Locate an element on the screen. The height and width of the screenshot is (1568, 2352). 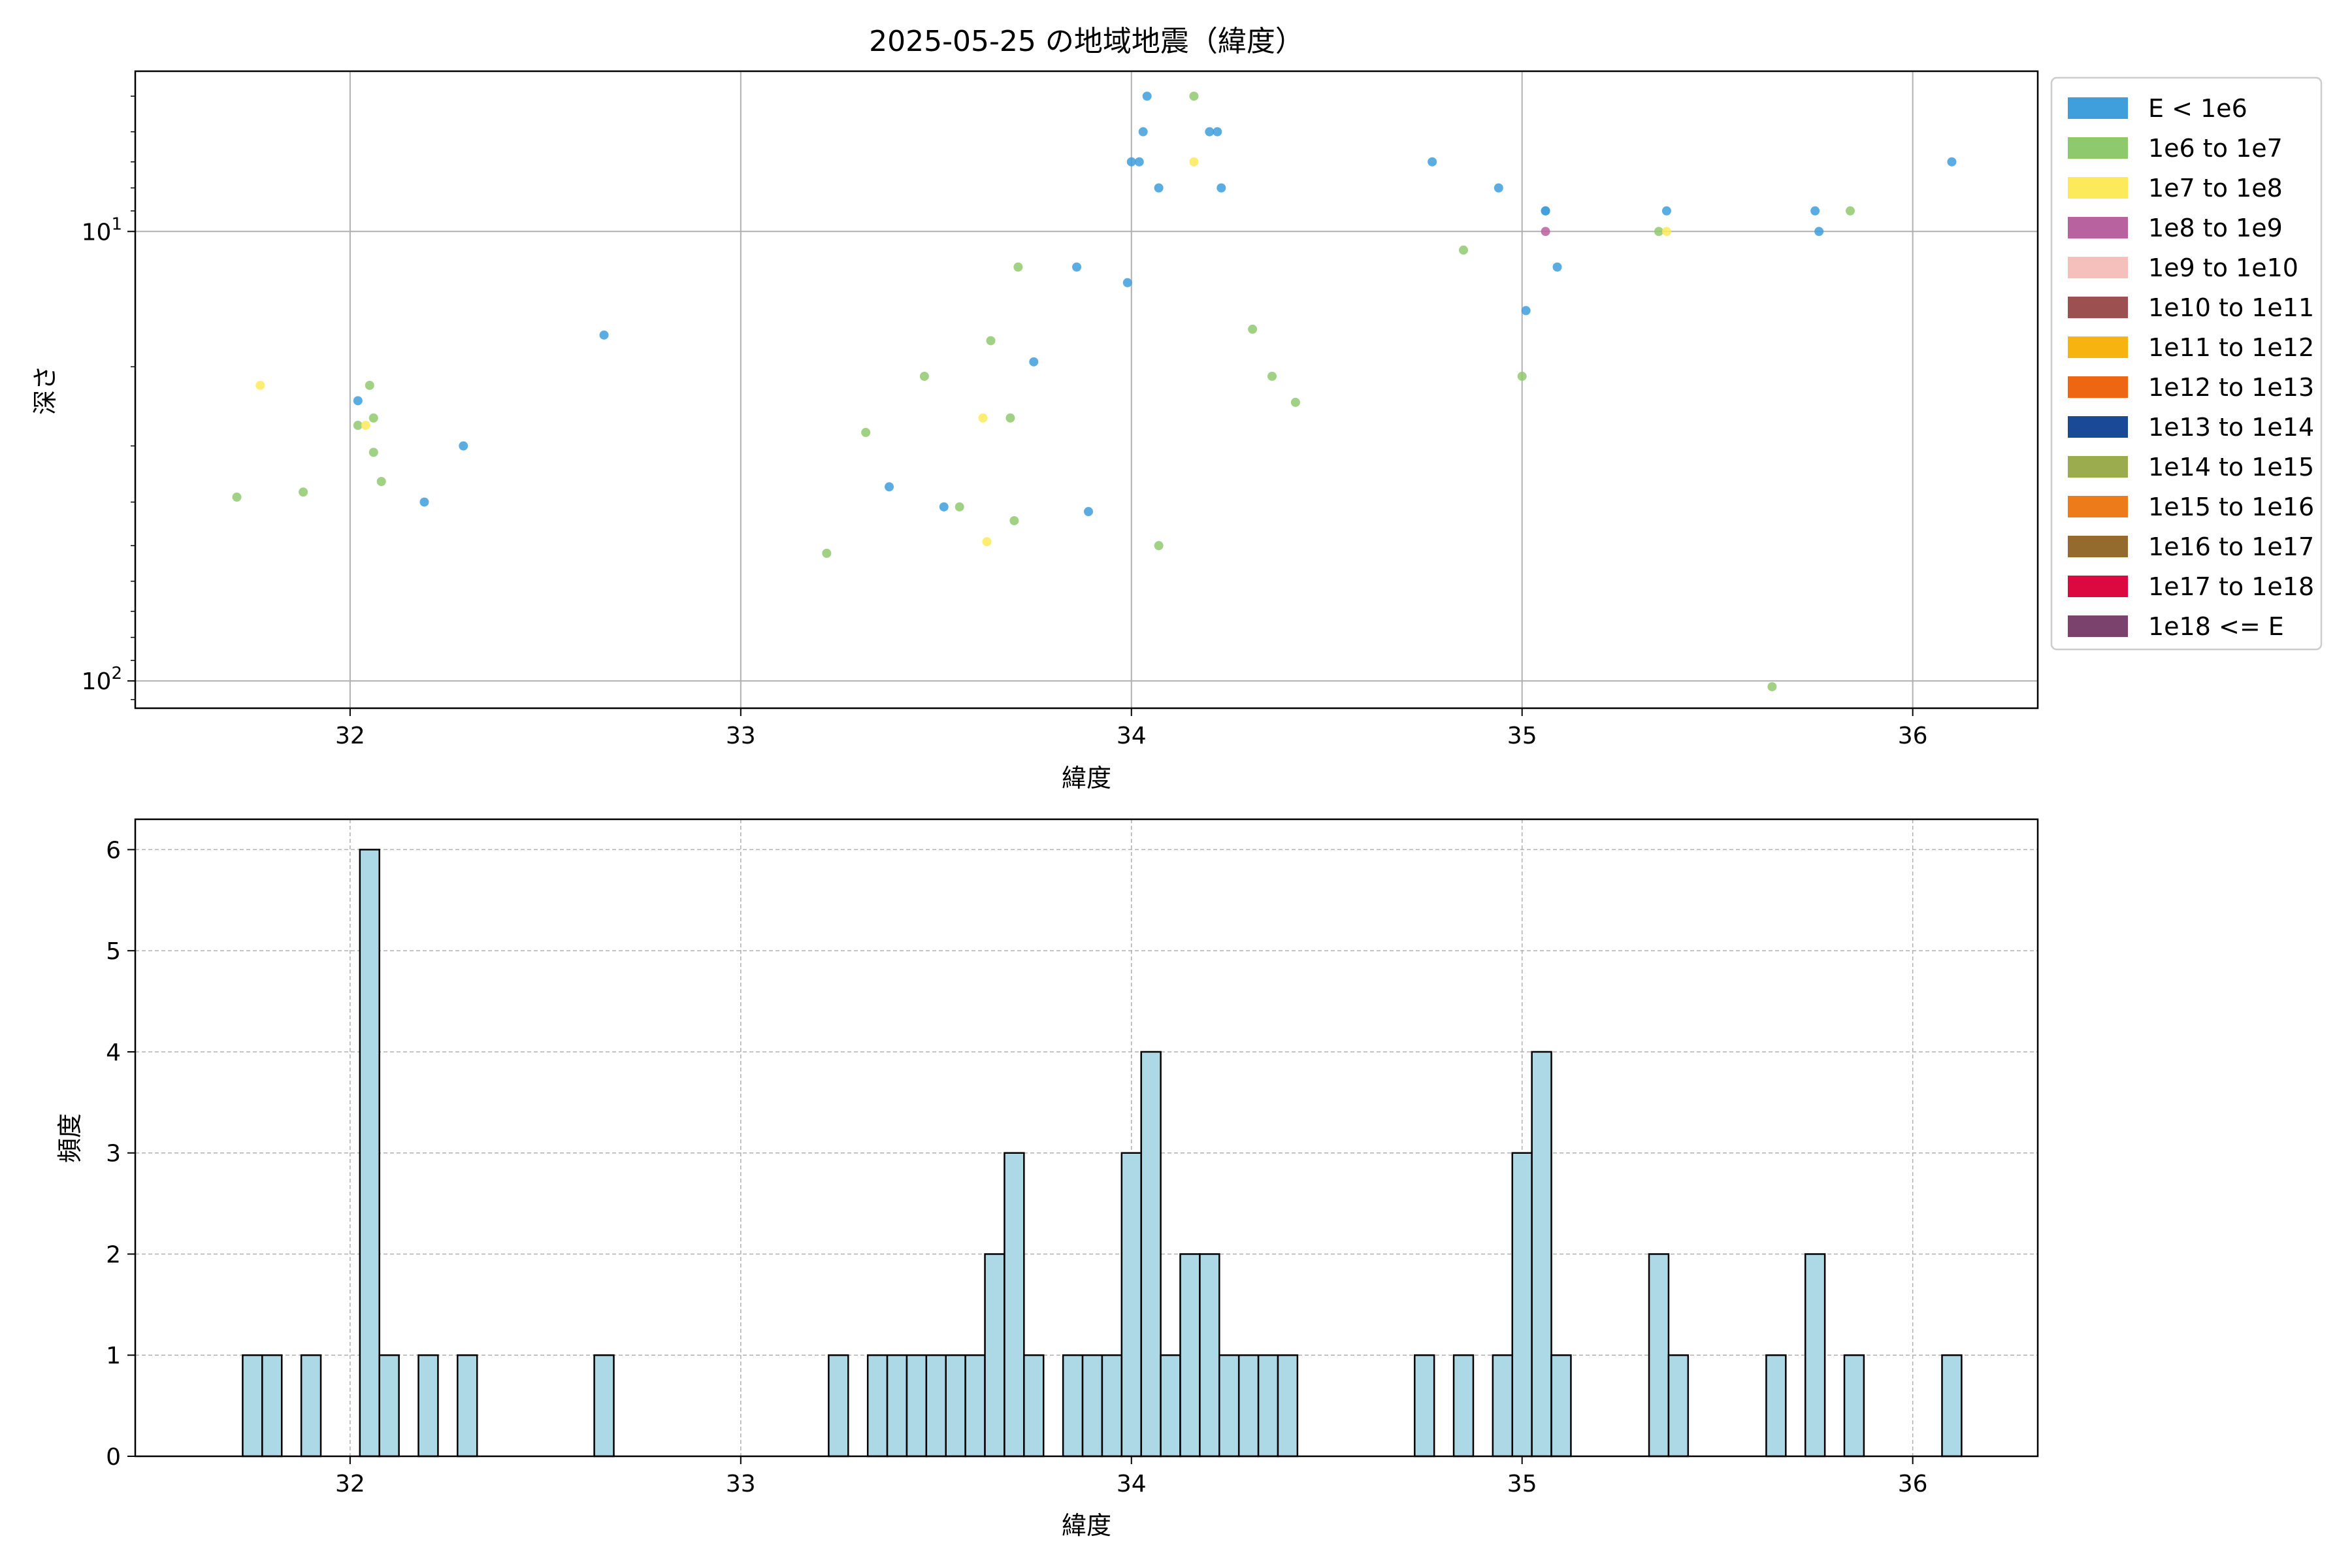
histogram-y-label: 頻度 is located at coordinates (70, 1138).